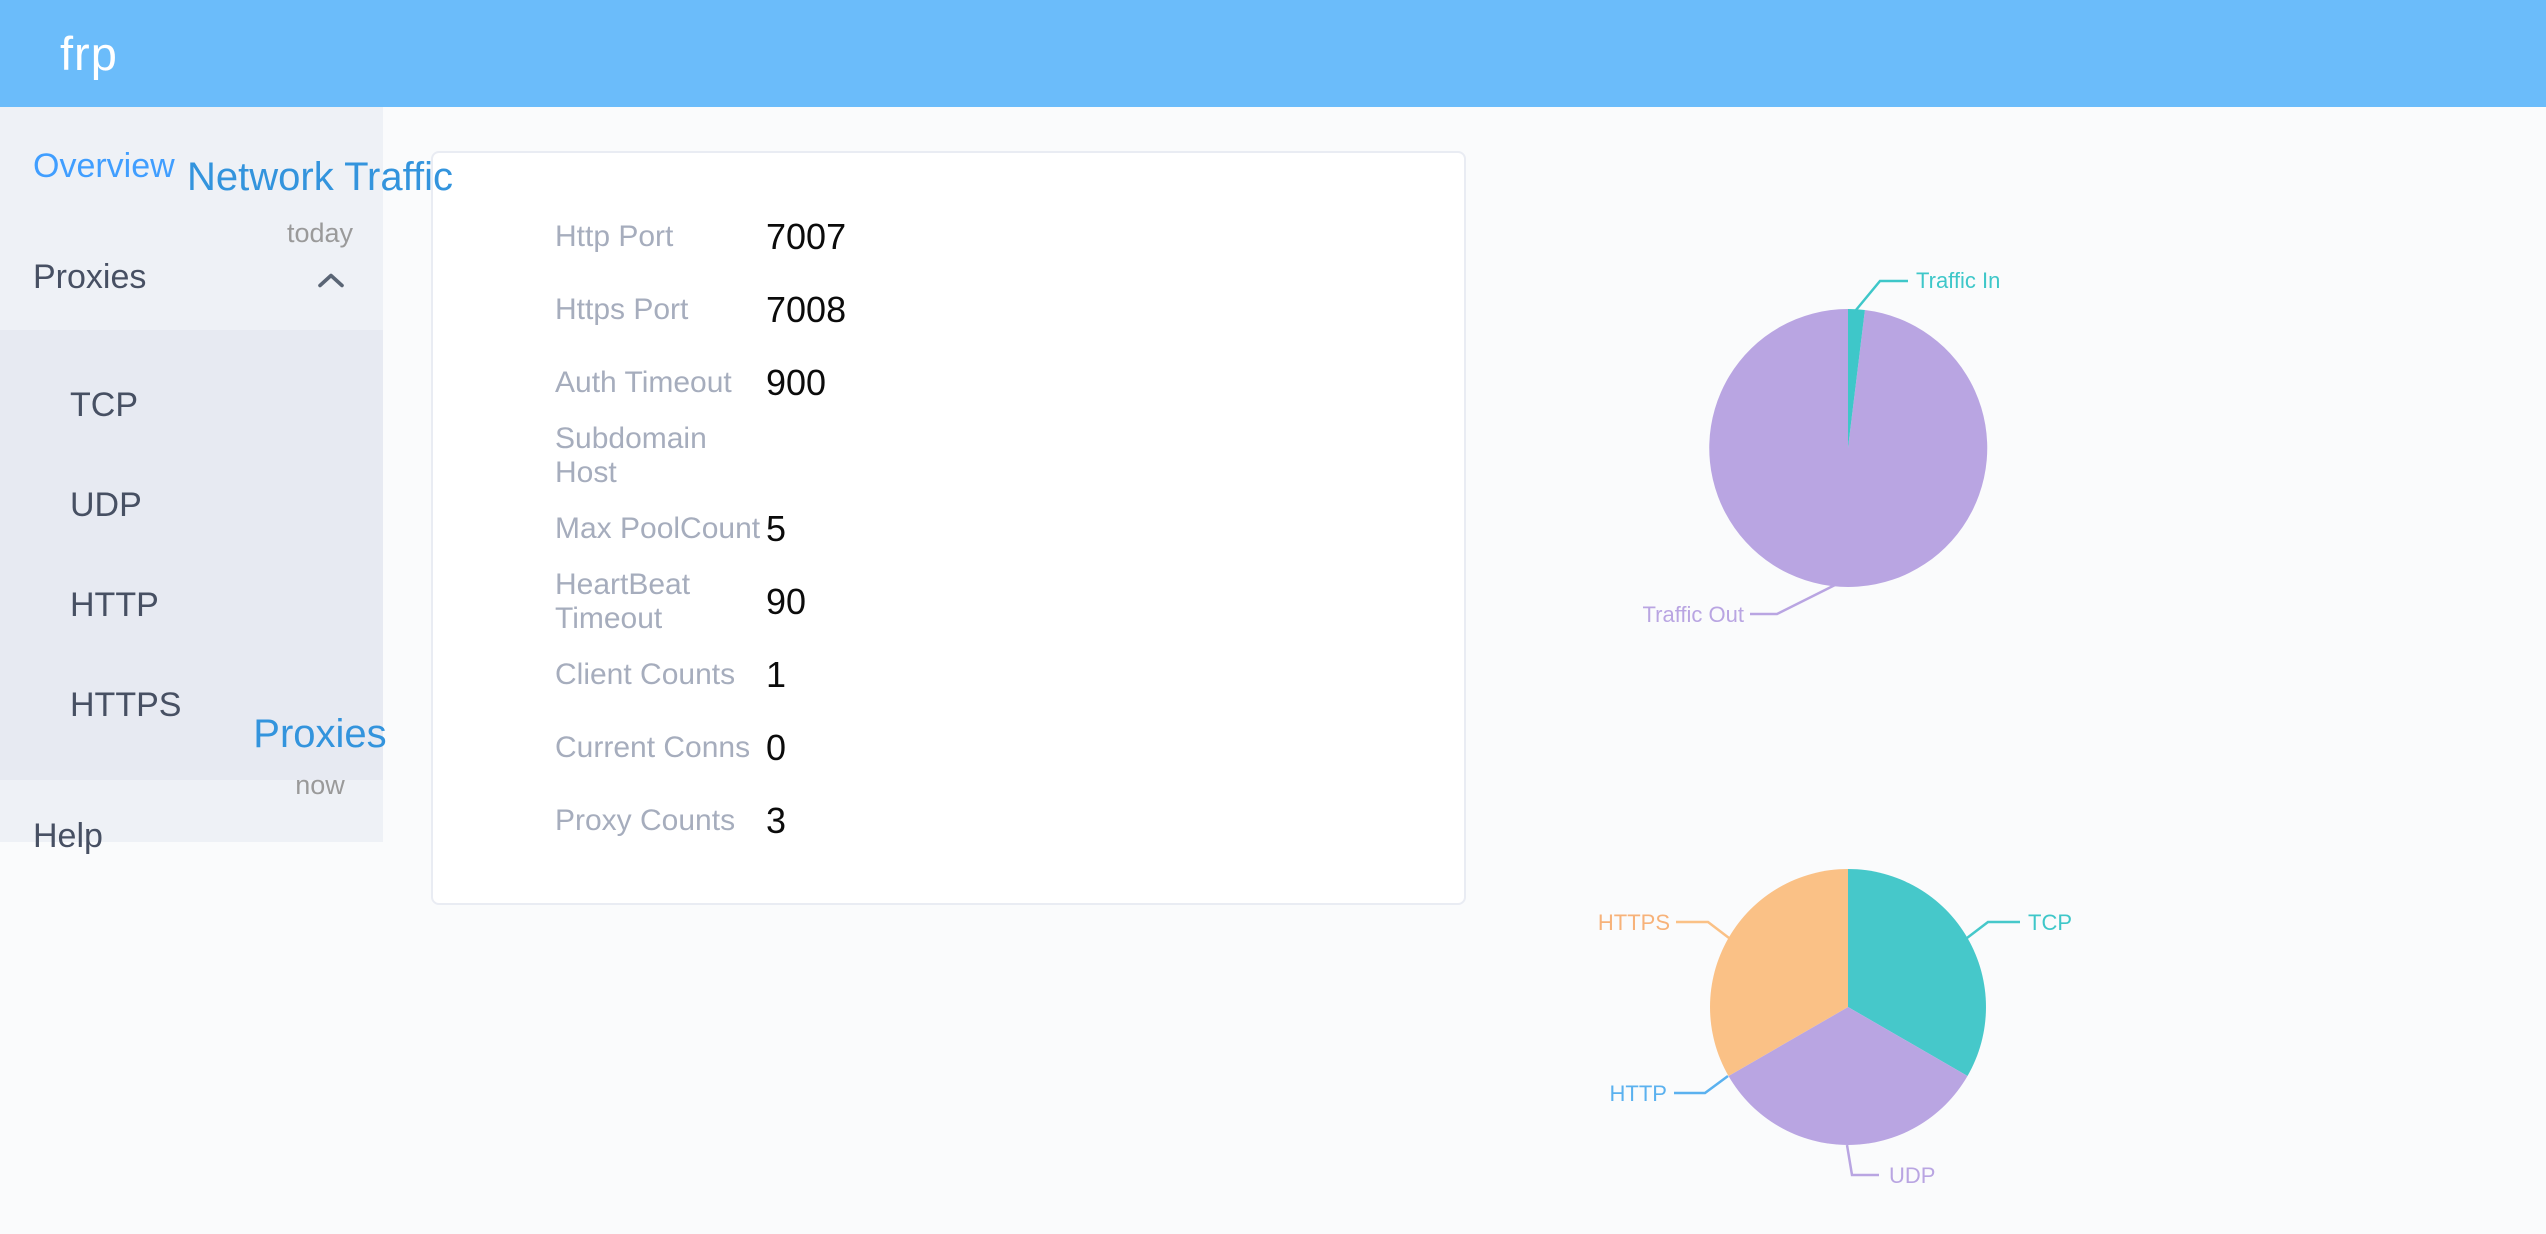 Image resolution: width=2546 pixels, height=1234 pixels. What do you see at coordinates (320, 734) in the screenshot?
I see `proxies-title: Proxies` at bounding box center [320, 734].